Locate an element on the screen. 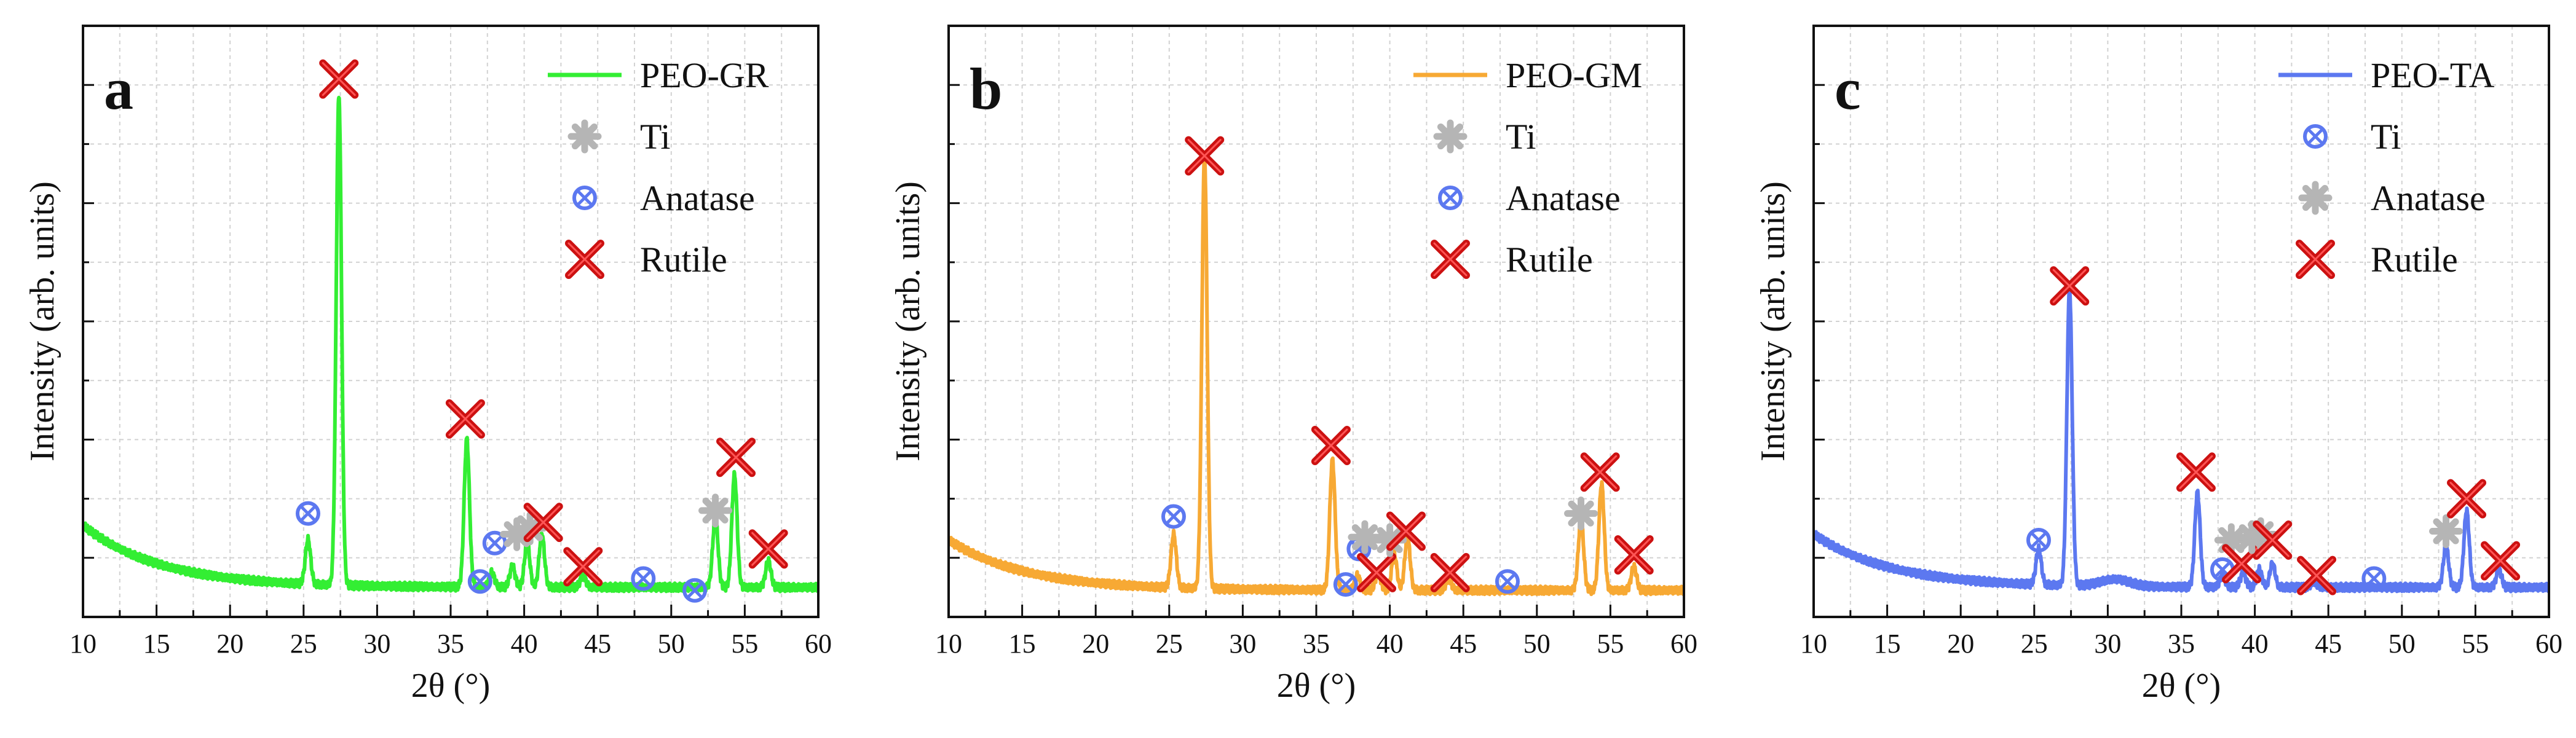  panel-label: b is located at coordinates (986, 89).